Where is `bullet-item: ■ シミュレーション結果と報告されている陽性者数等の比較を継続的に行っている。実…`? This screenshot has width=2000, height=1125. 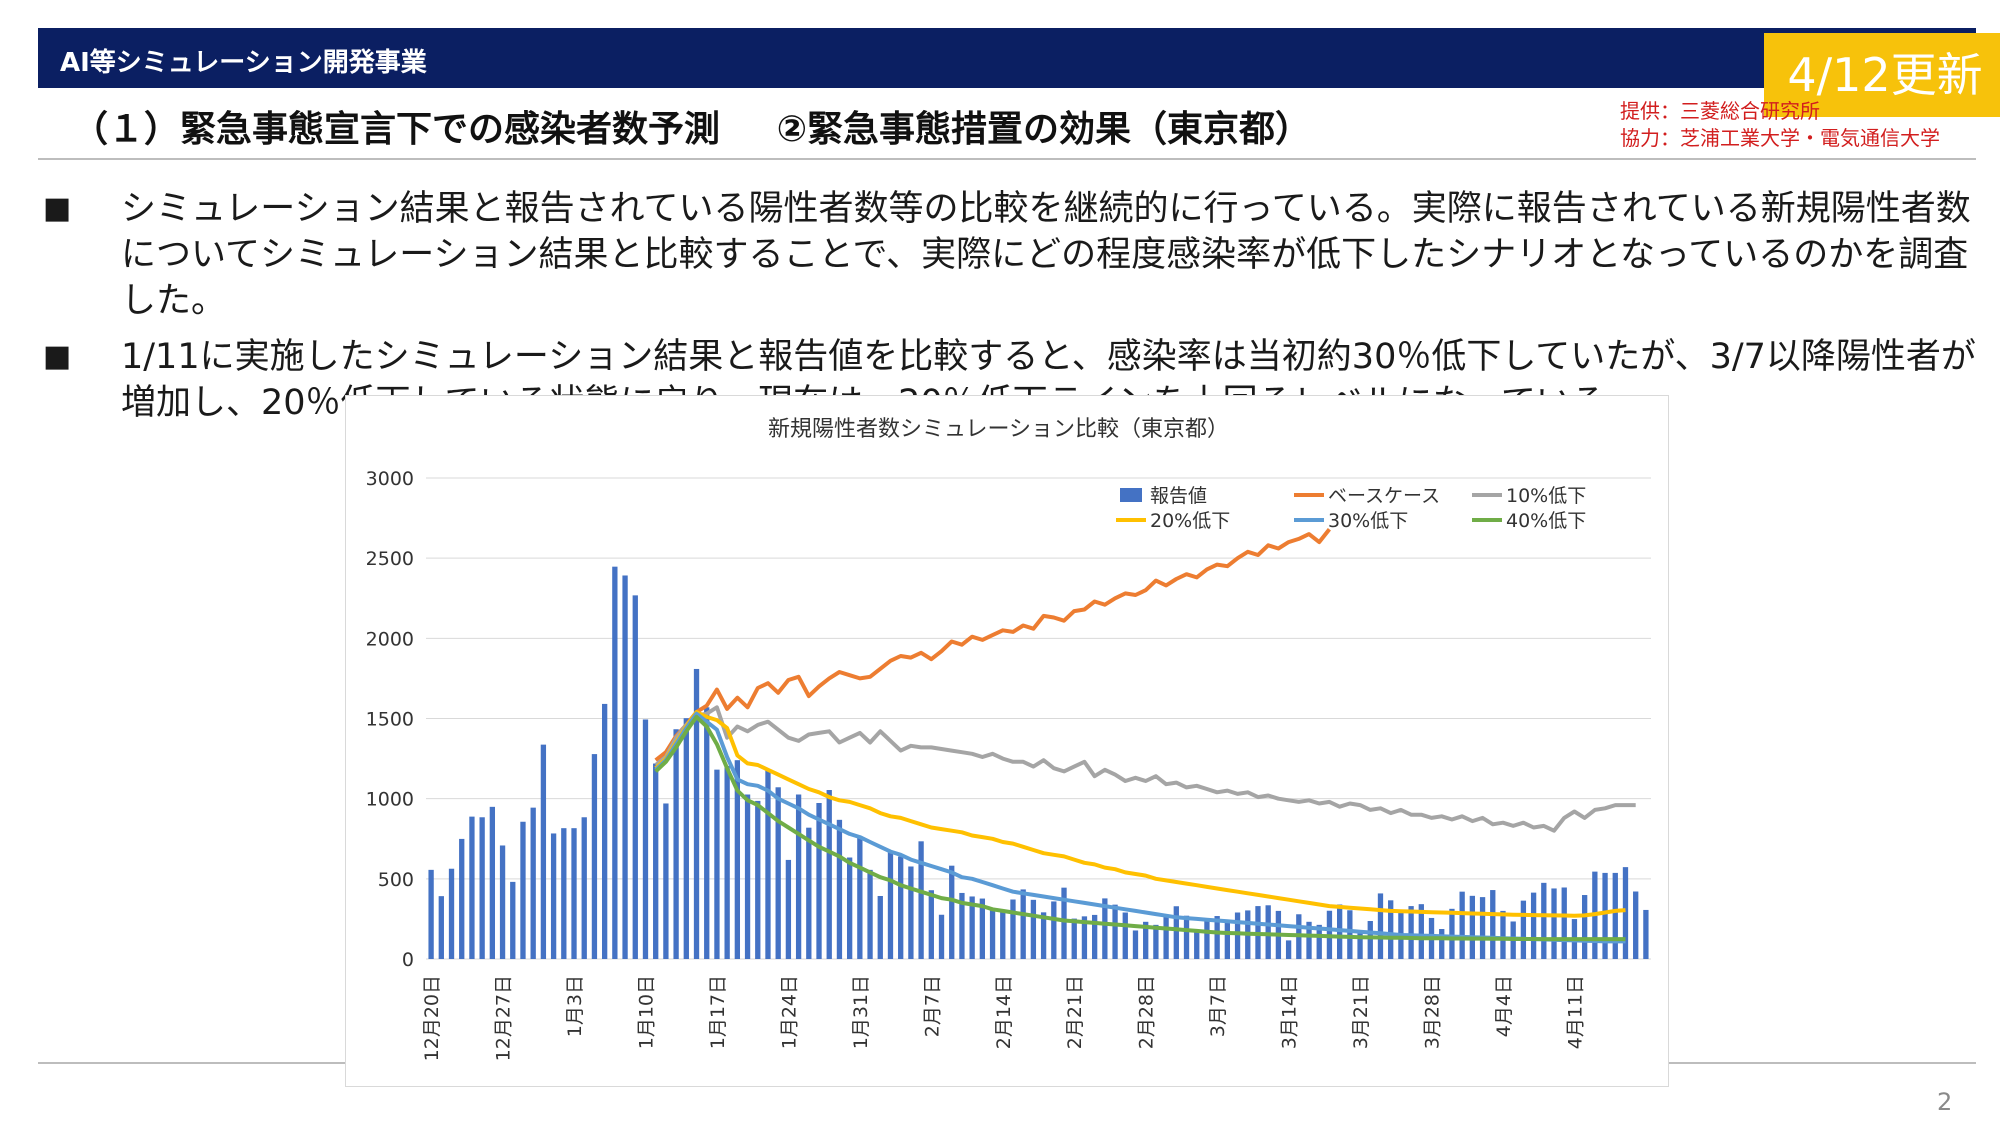 bullet-item: ■ シミュレーション結果と報告されている陽性者数等の比較を継続的に行っている。実… is located at coordinates (1008, 255).